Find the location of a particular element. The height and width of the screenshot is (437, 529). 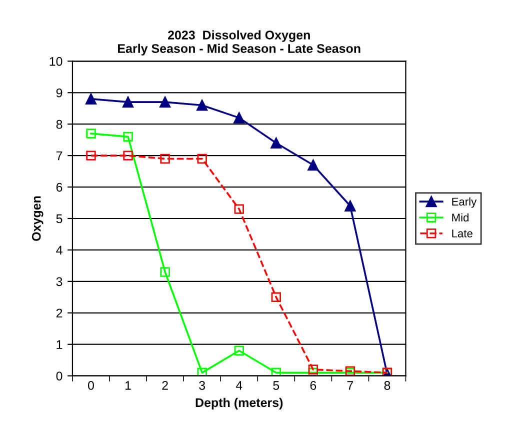

legend-label: Early is located at coordinates (464, 202).